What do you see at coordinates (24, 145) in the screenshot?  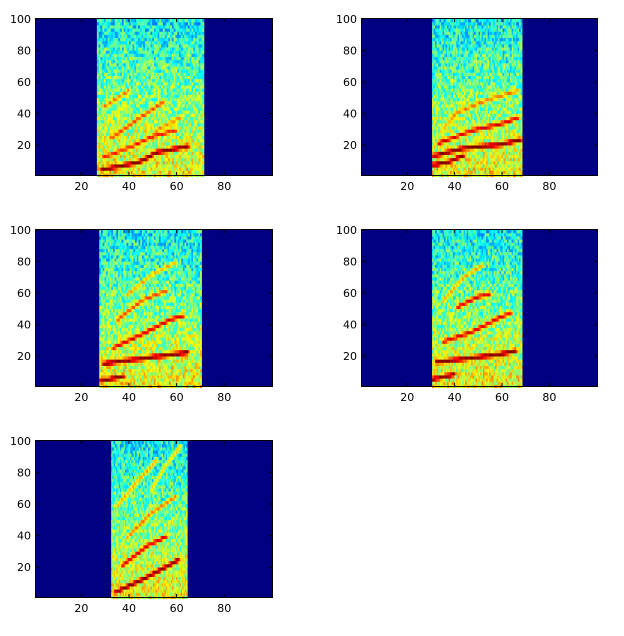 I see `y-tick-label: 20` at bounding box center [24, 145].